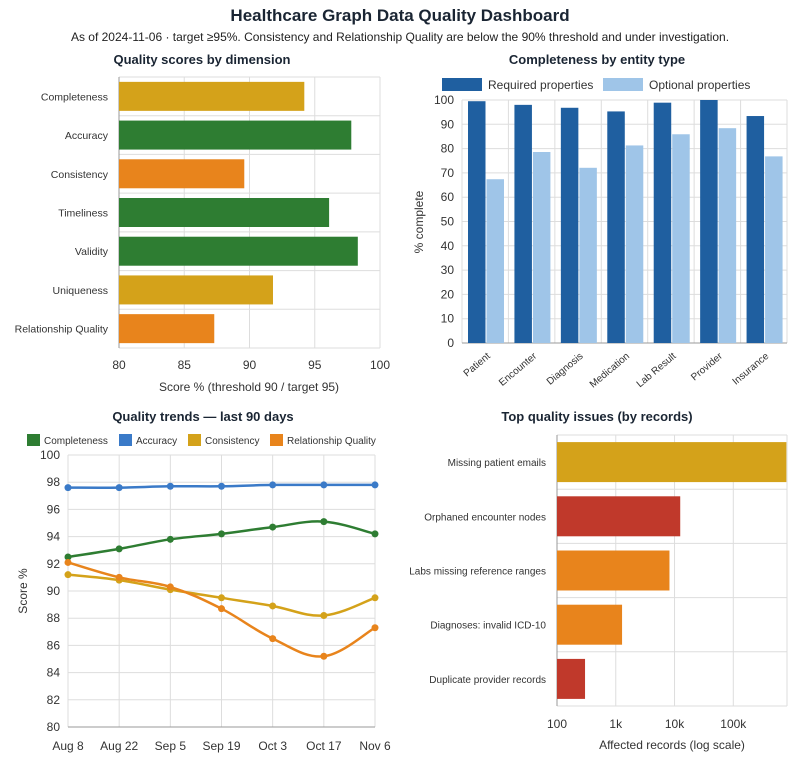  What do you see at coordinates (400, 15) in the screenshot?
I see `dashboard-title: Healthcare Graph Data Quality Dashboard` at bounding box center [400, 15].